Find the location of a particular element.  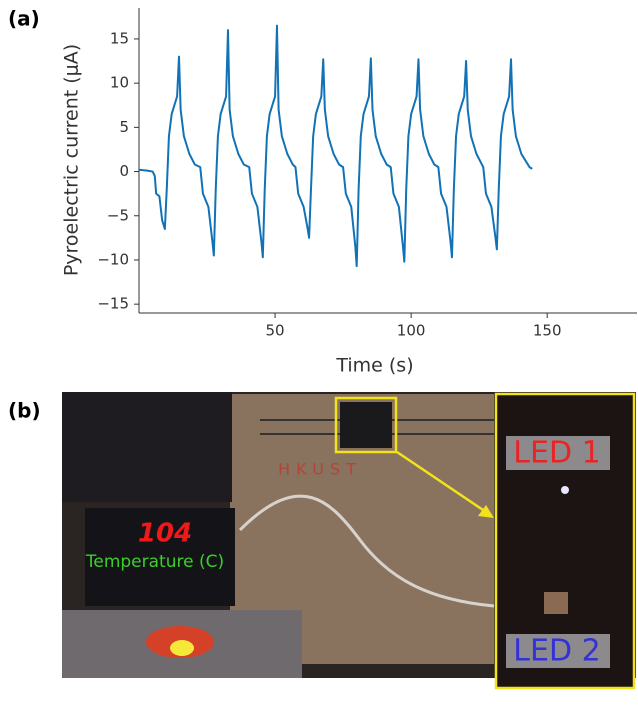

y-tick-label: 0 is located at coordinates (124, 171).